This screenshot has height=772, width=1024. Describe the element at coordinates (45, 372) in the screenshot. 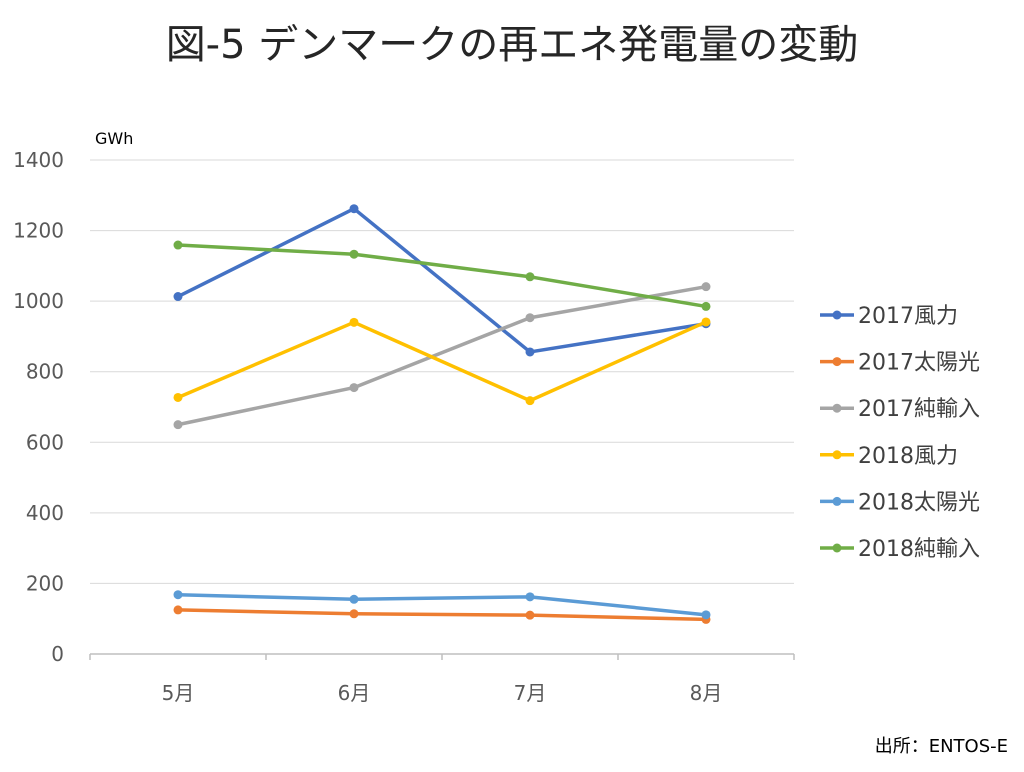

I see `y-tick-label: 800` at that location.